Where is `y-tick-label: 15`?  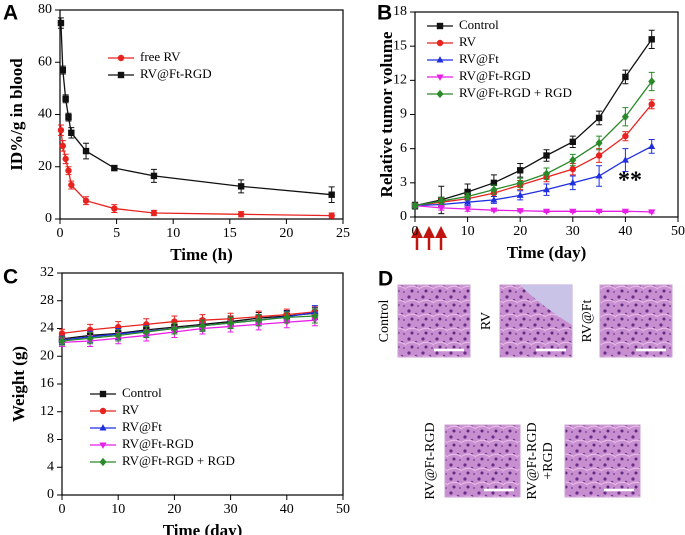 y-tick-label: 15 is located at coordinates (400, 45).